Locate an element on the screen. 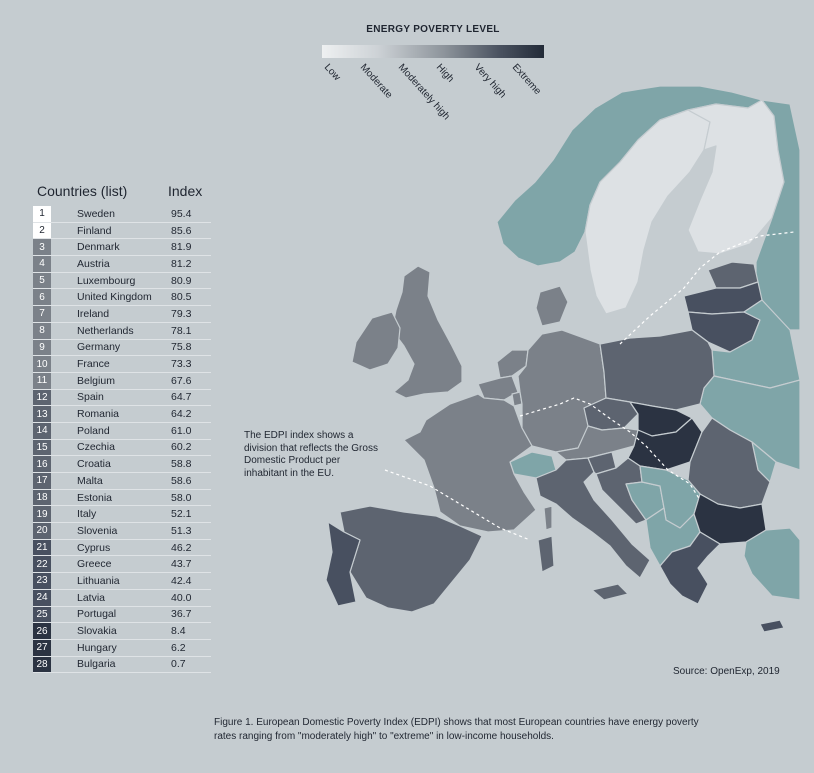 The height and width of the screenshot is (773, 814). rank-cell: 4 is located at coordinates (42, 264).